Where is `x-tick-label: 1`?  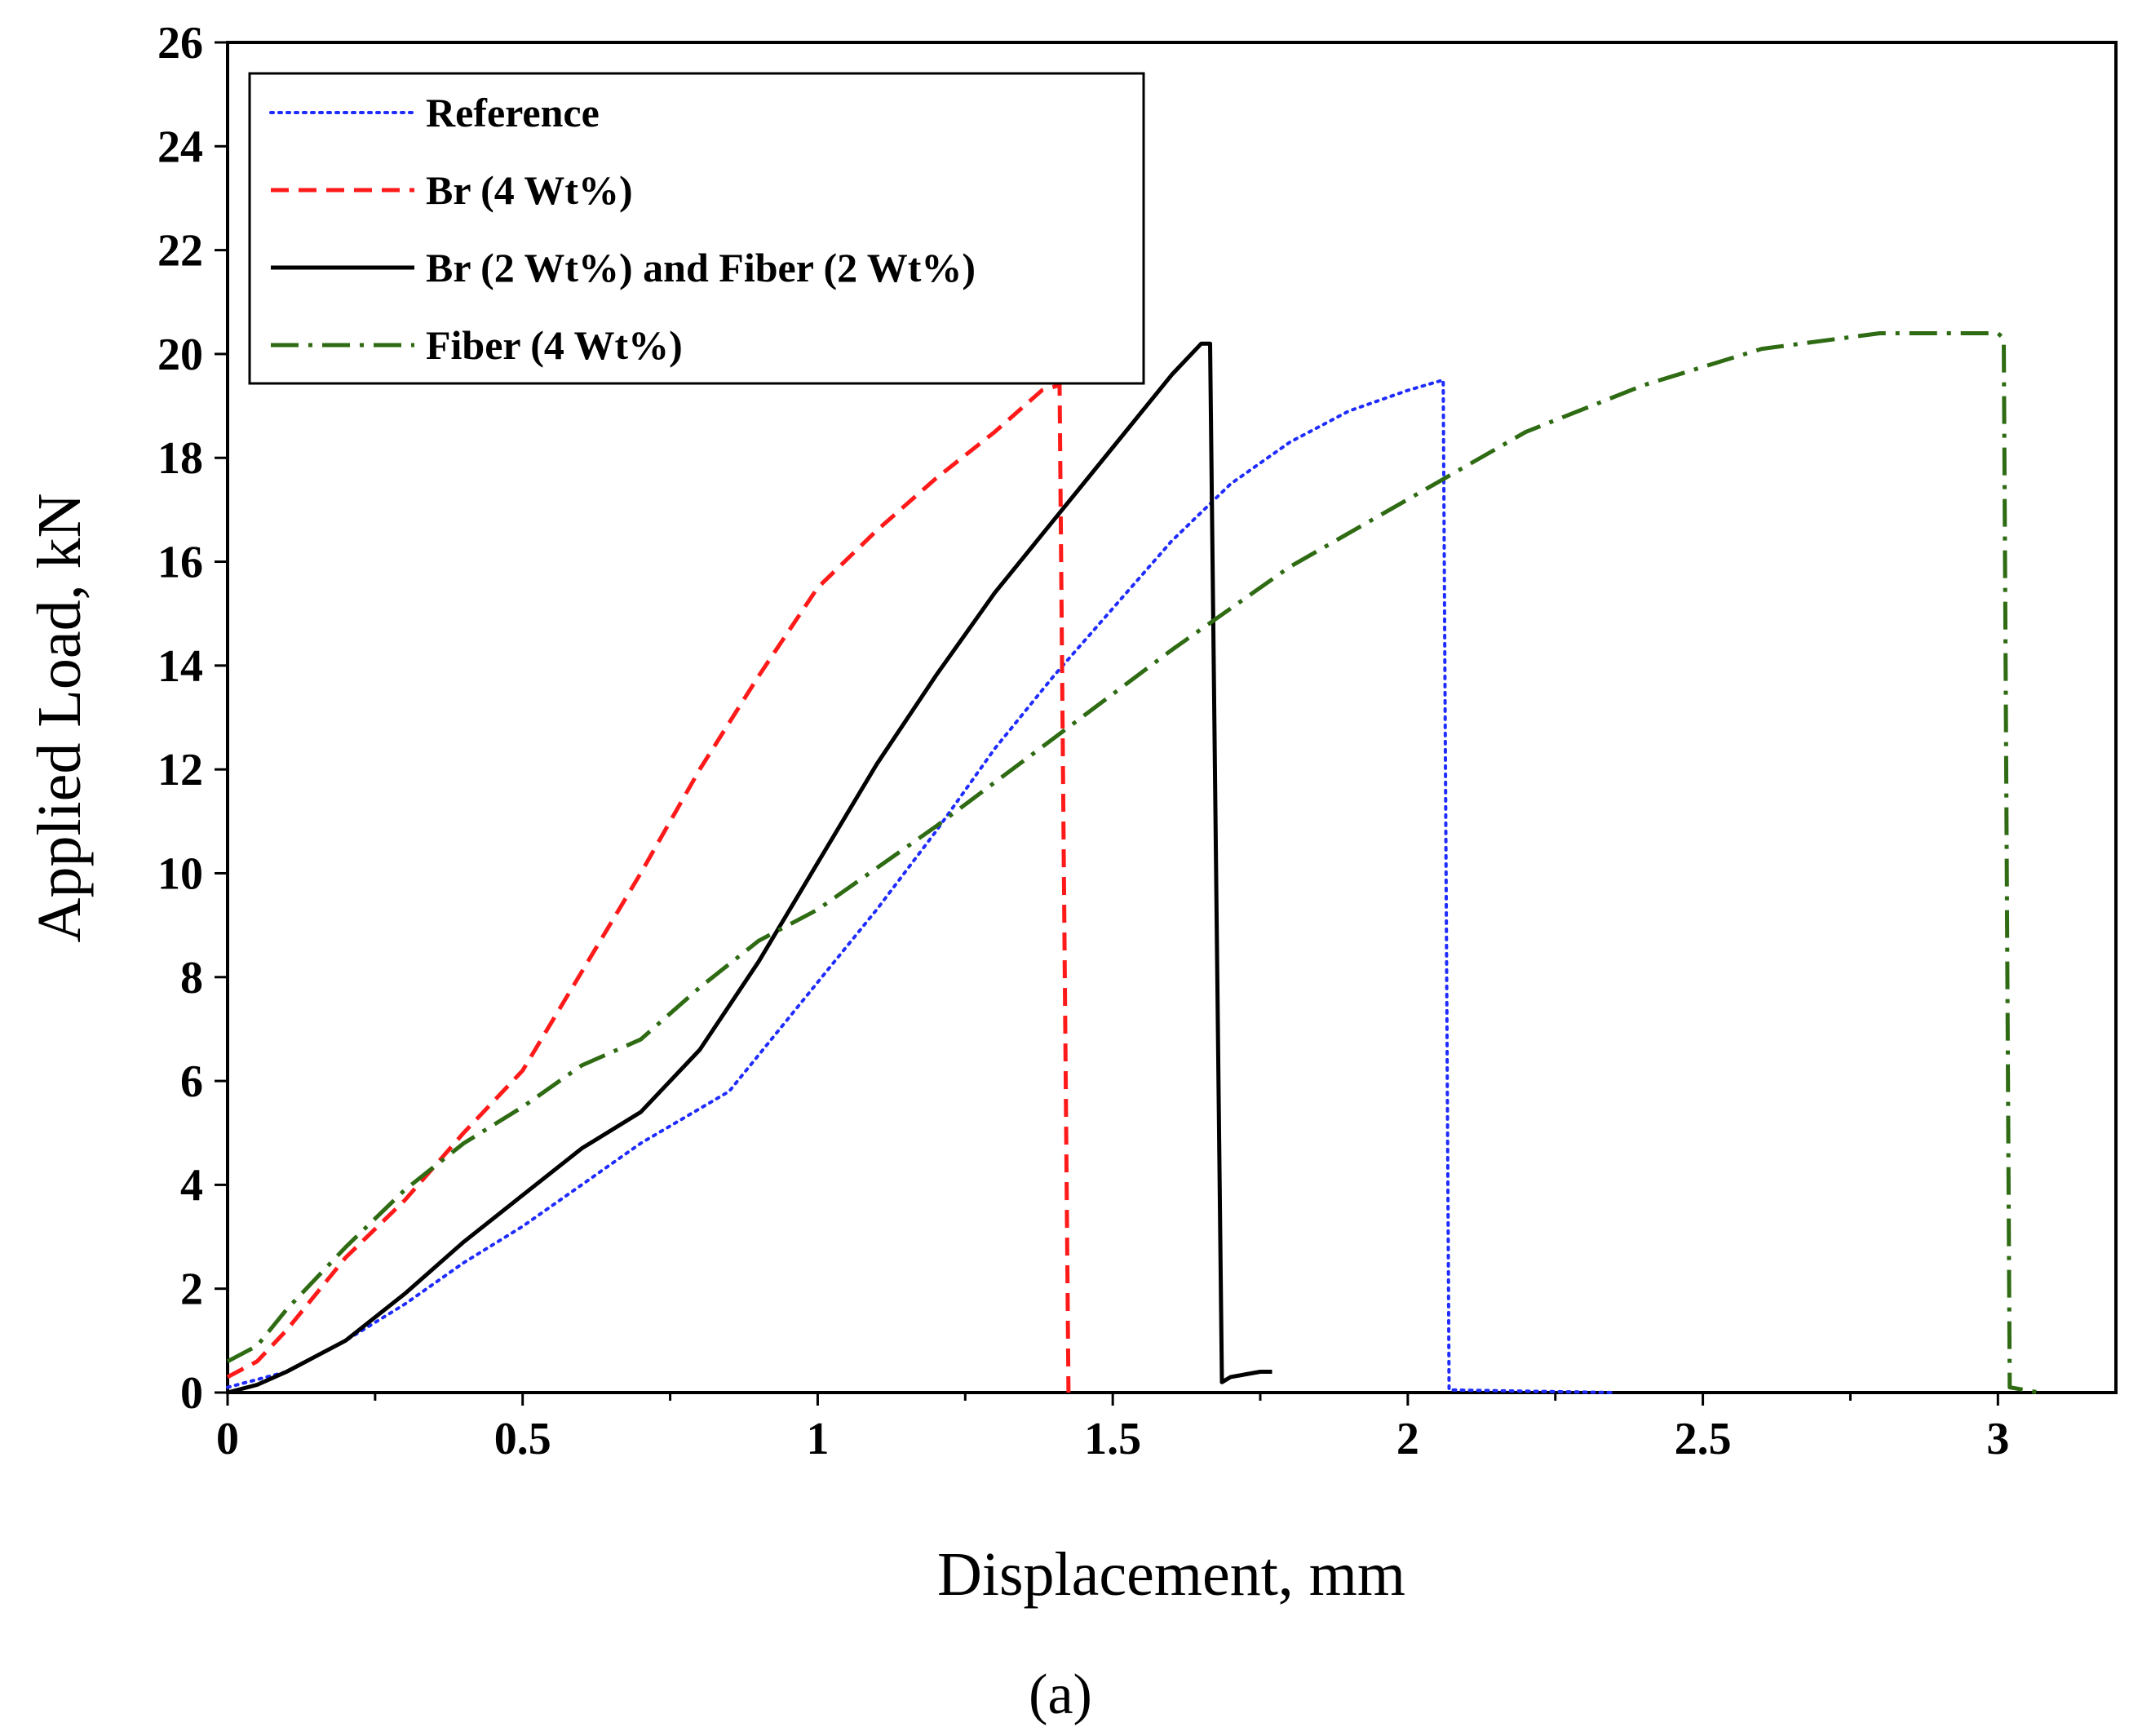
x-tick-label: 1 is located at coordinates (818, 1439).